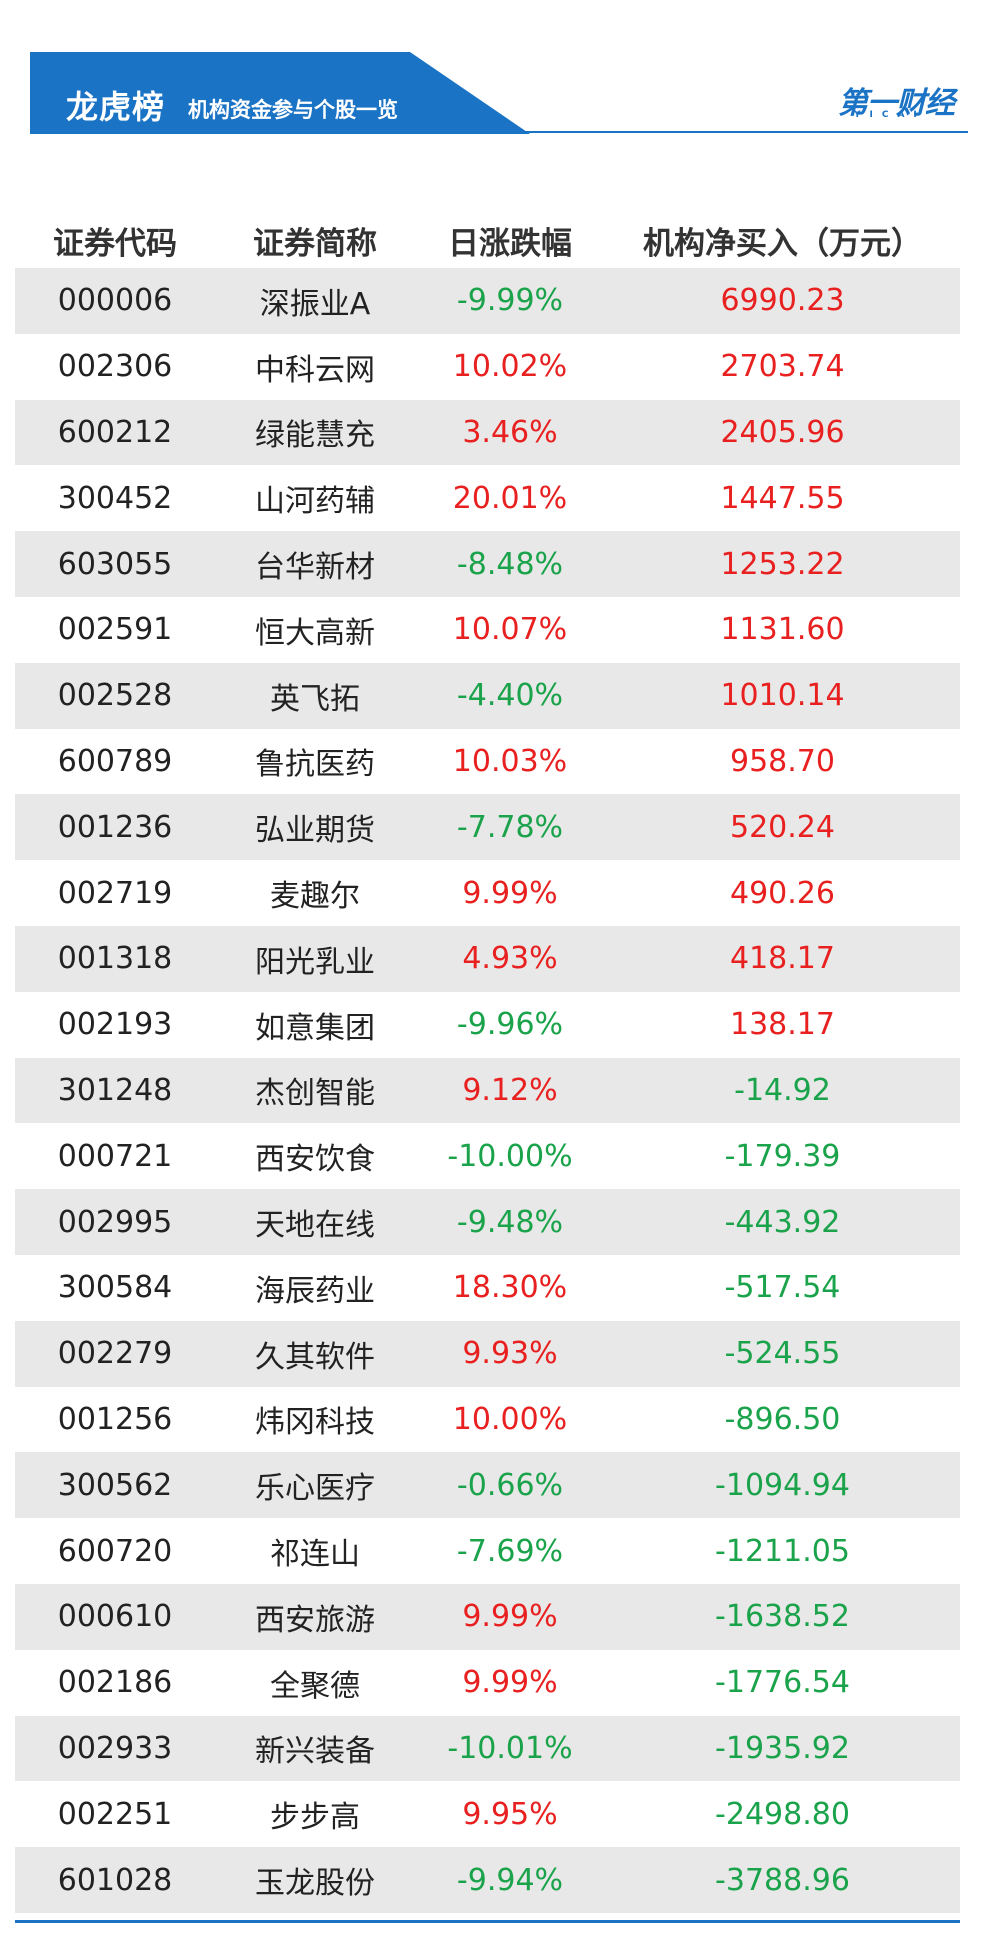 The width and height of the screenshot is (984, 1943). I want to click on cell-code: 000721, so click(115, 1156).